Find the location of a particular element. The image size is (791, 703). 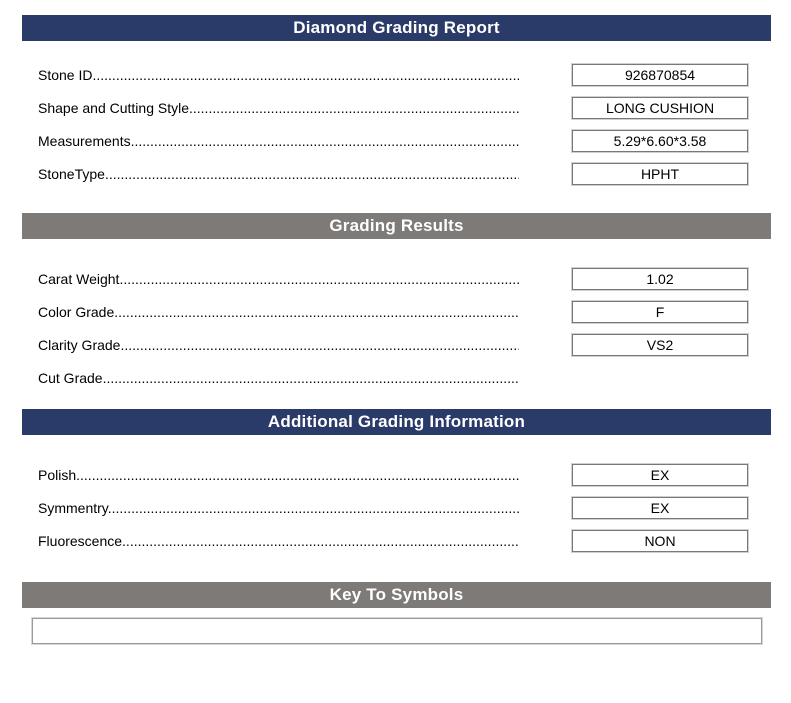

stone-type-label: StoneType is located at coordinates (71, 174).